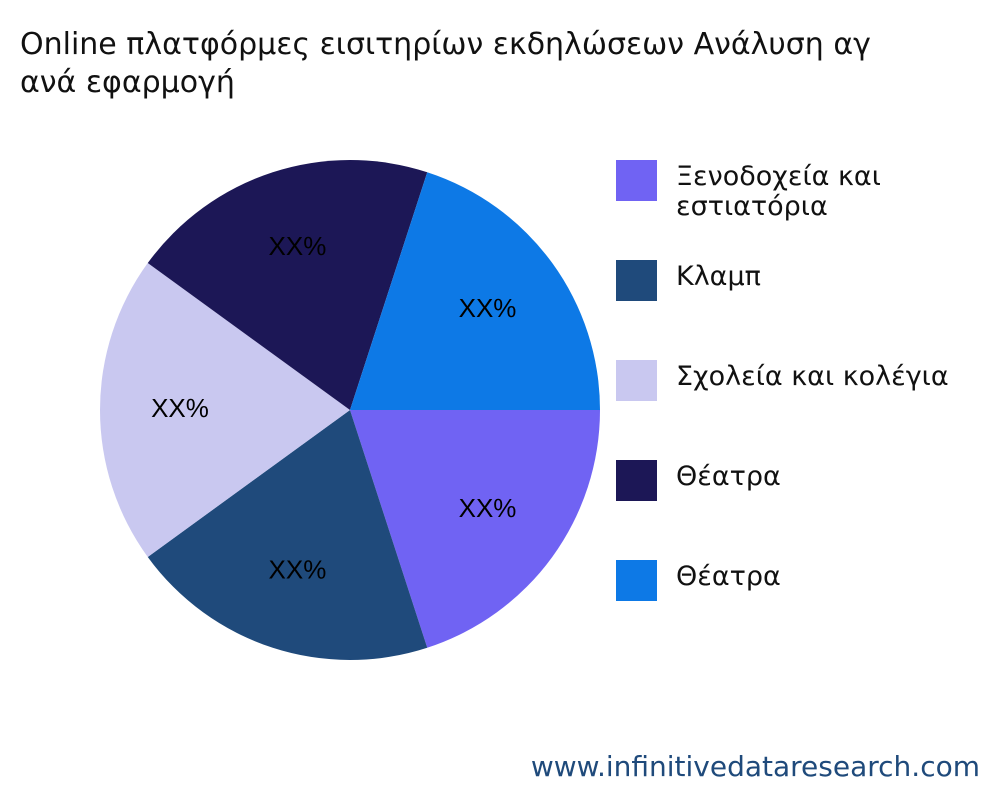  I want to click on legend-label: Ξενοδοχεία και εστιατόρια, so click(778, 191).